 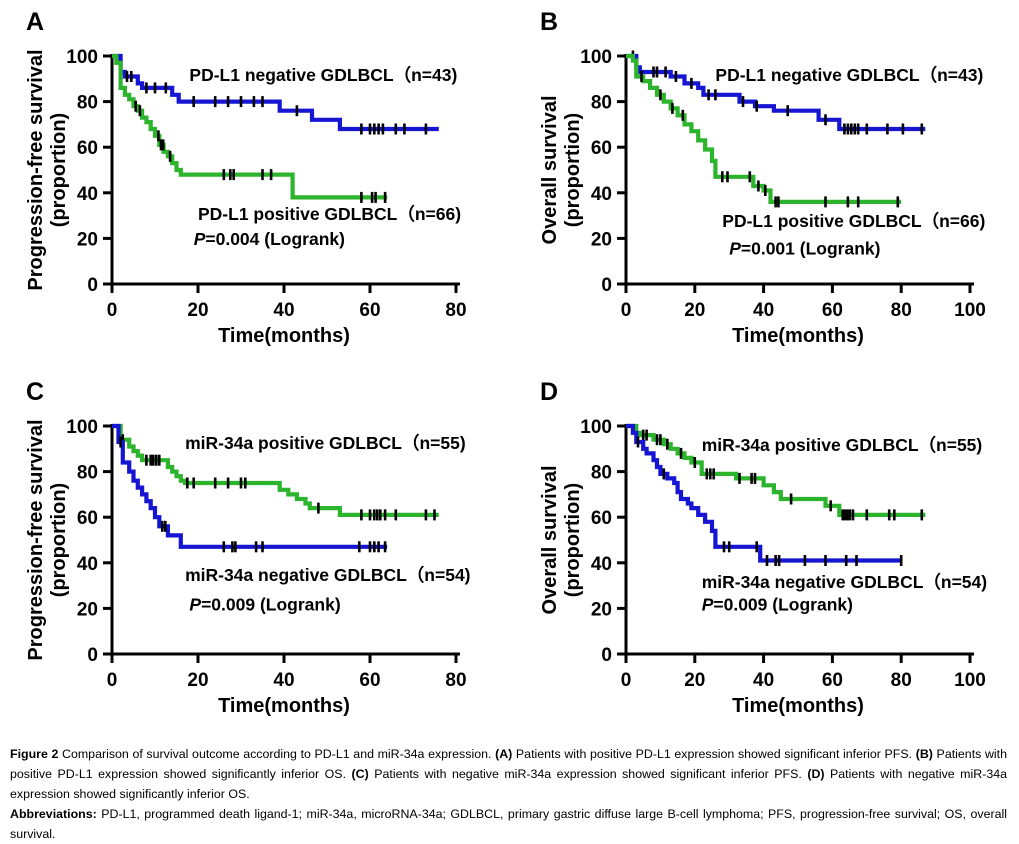 What do you see at coordinates (549, 392) in the screenshot?
I see `panel-label-d: D` at bounding box center [549, 392].